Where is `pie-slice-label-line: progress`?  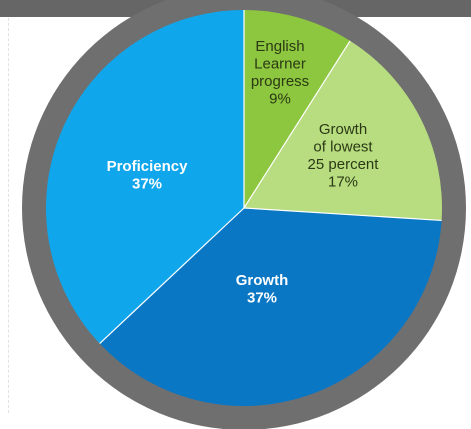 pie-slice-label-line: progress is located at coordinates (280, 81).